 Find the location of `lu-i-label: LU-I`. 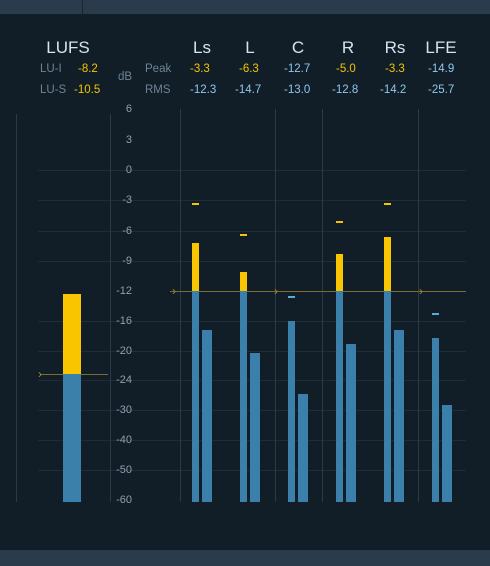

lu-i-label: LU-I is located at coordinates (51, 69).